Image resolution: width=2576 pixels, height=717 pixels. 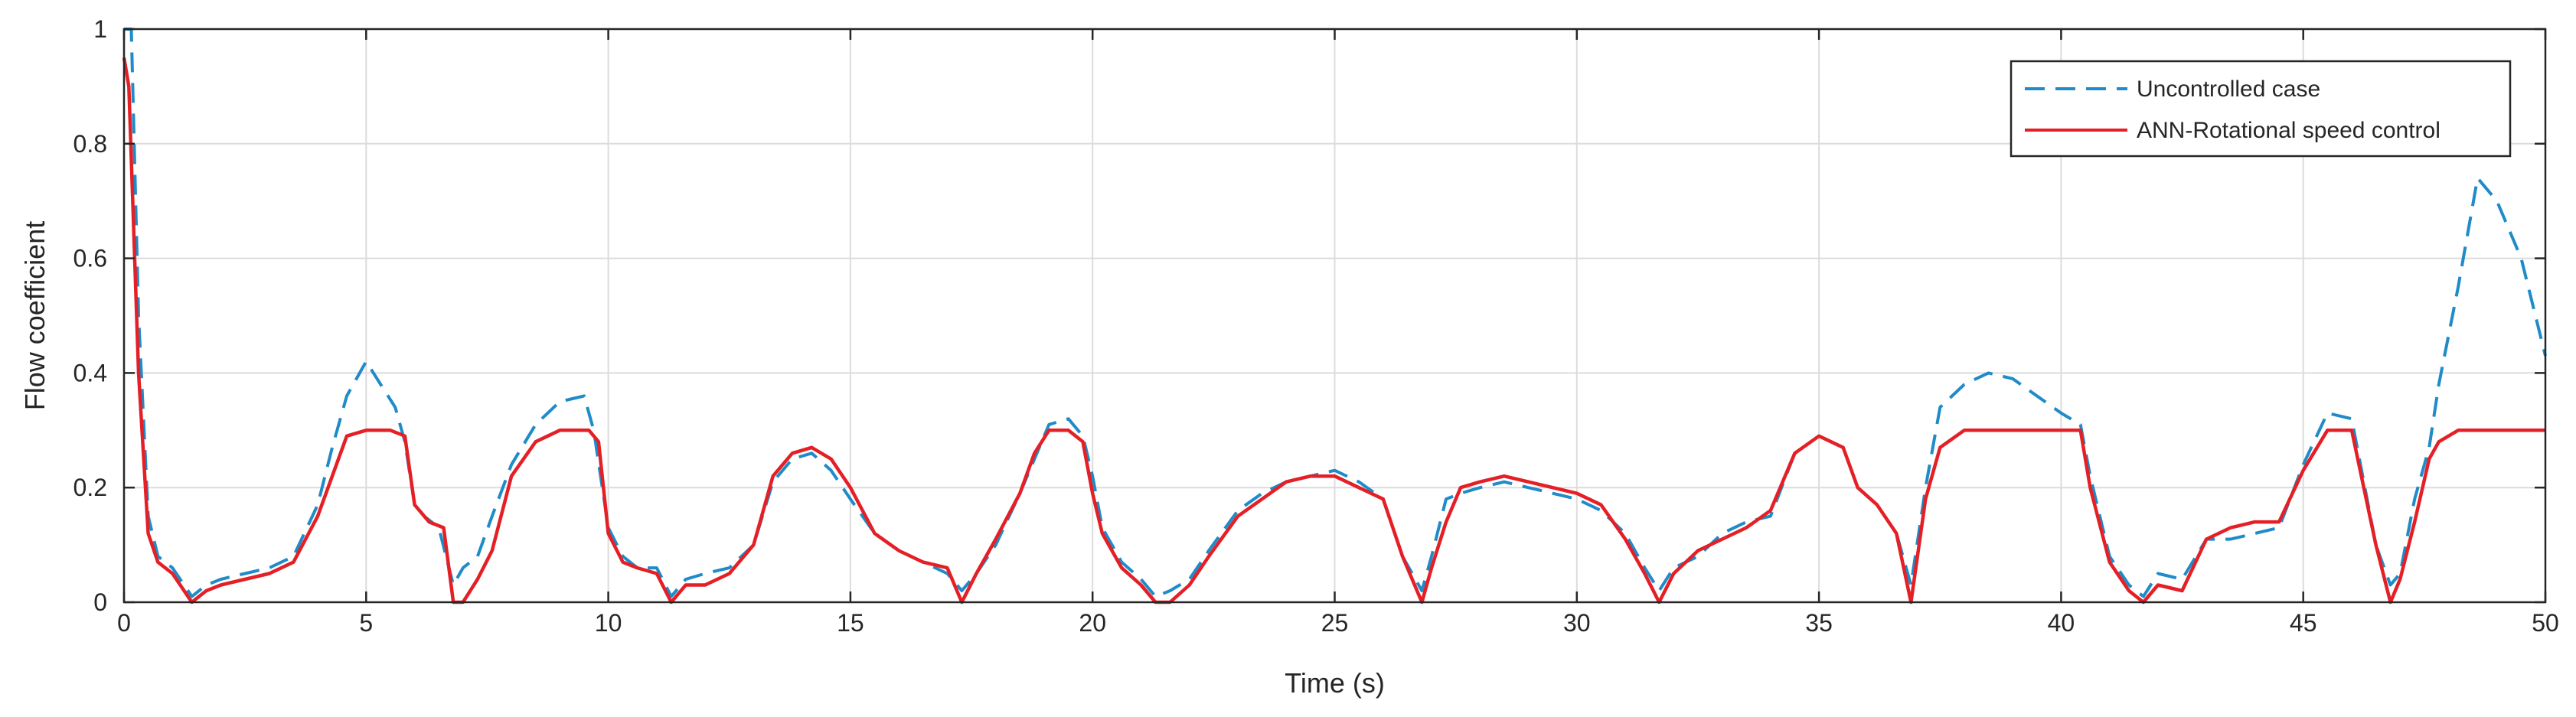 What do you see at coordinates (366, 623) in the screenshot?
I see `x-tick-label: 5` at bounding box center [366, 623].